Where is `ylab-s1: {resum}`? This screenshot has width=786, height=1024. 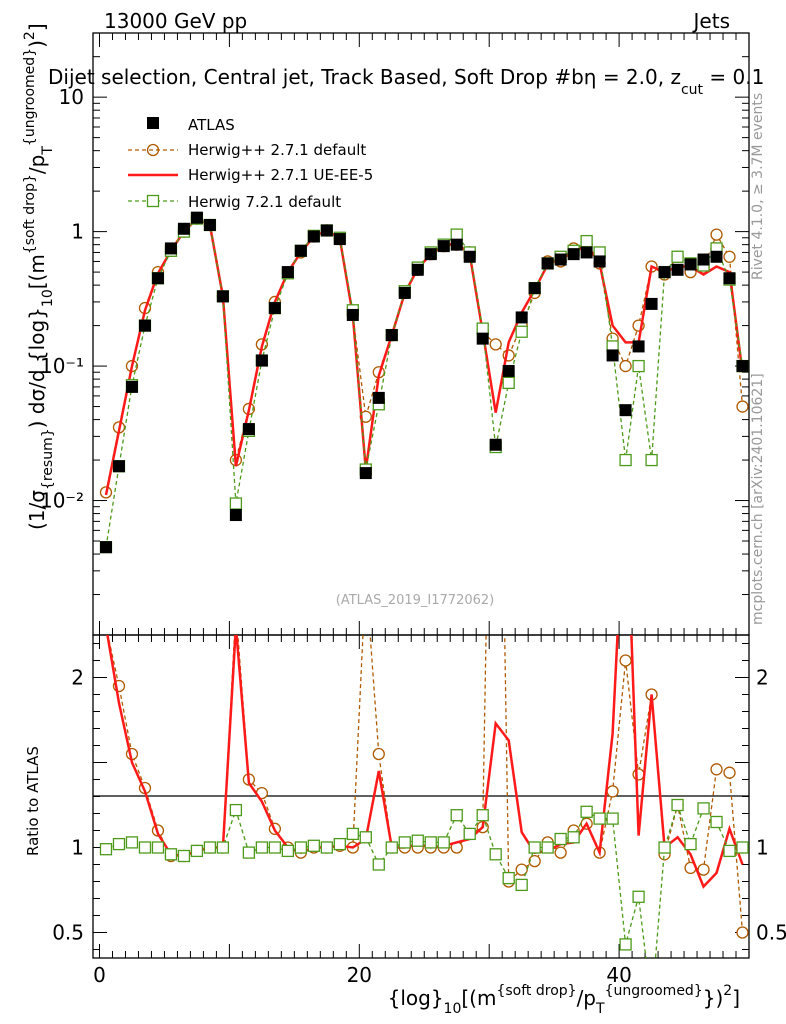 ylab-s1: {resum} is located at coordinates (48, 459).